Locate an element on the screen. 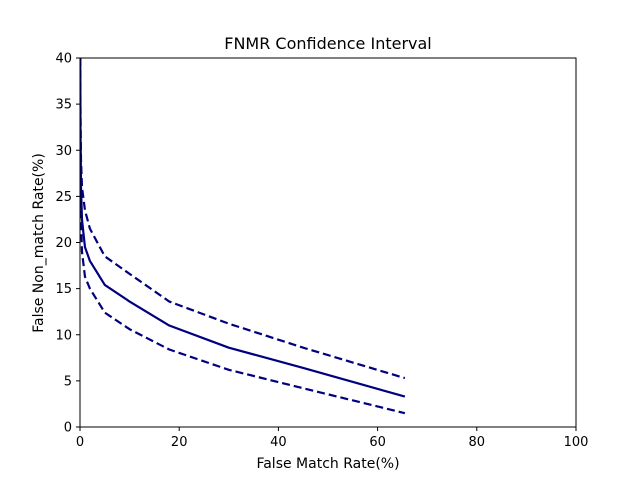  chart-title: FNMR Confidence Interval is located at coordinates (328, 43).